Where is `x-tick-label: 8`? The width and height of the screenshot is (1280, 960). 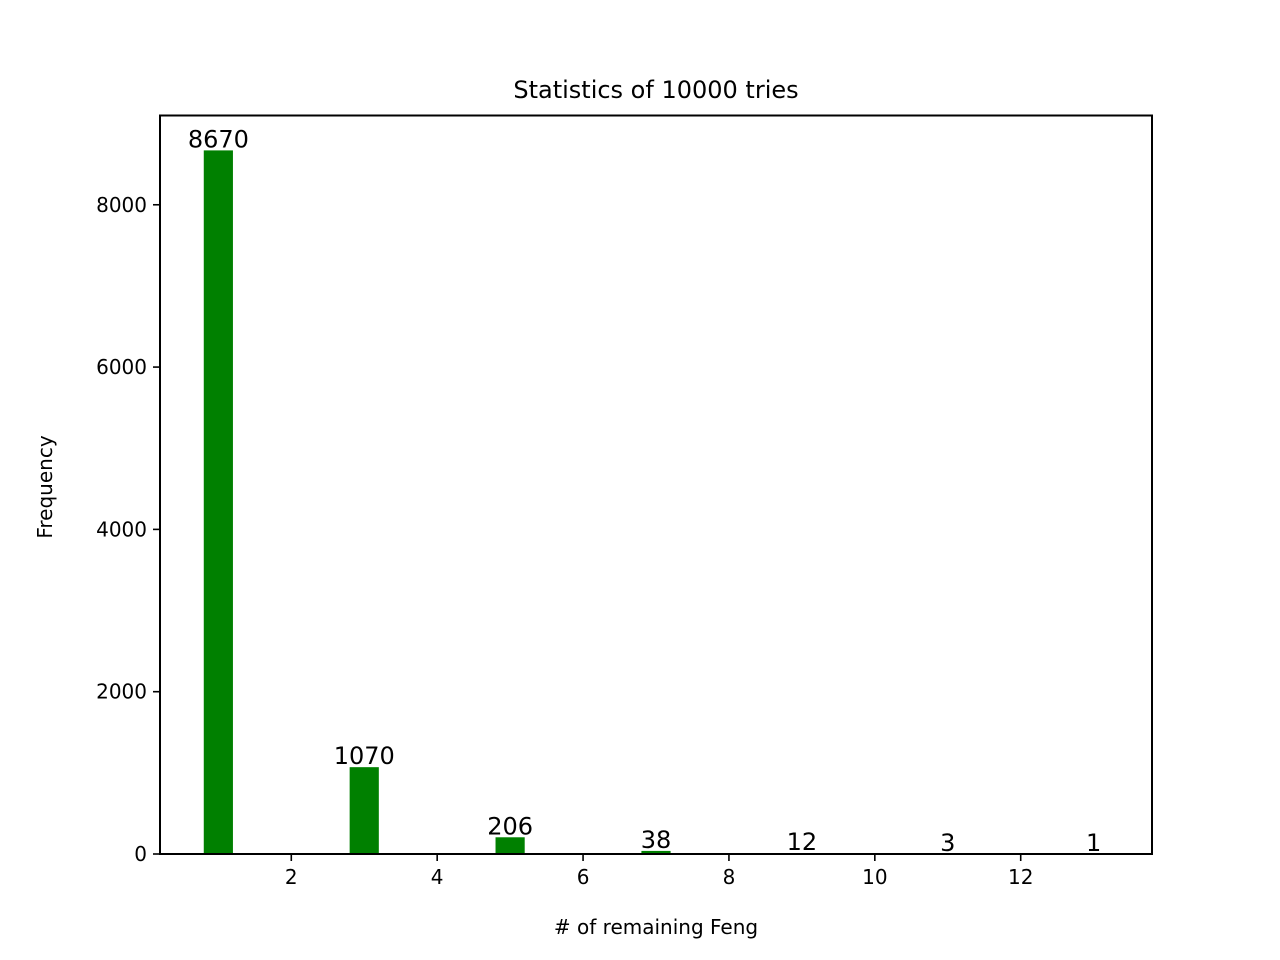 x-tick-label: 8 is located at coordinates (729, 877).